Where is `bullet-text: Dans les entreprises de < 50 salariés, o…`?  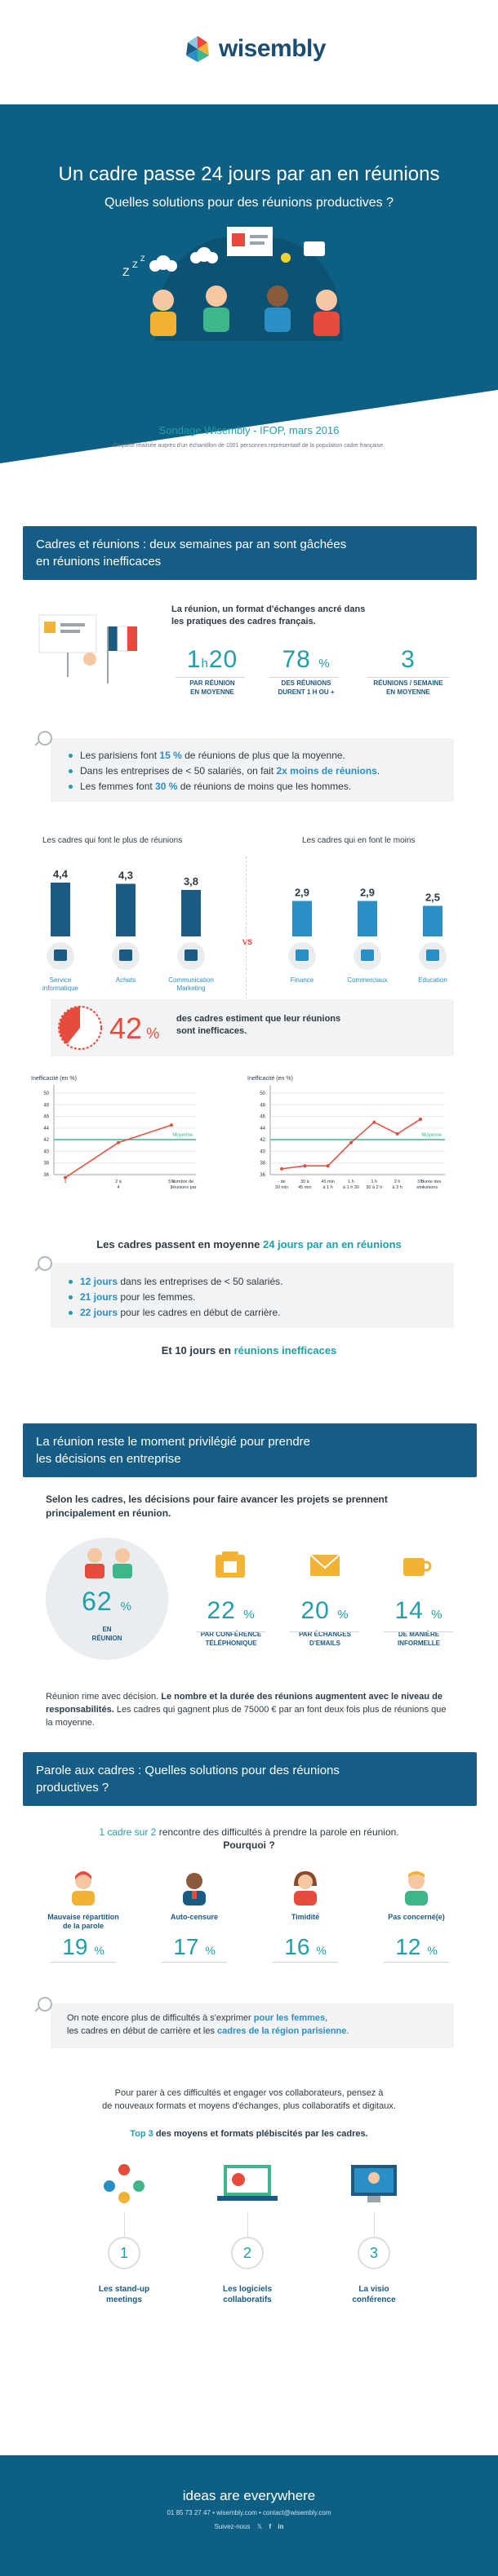 bullet-text: Dans les entreprises de < 50 salariés, o… is located at coordinates (178, 771).